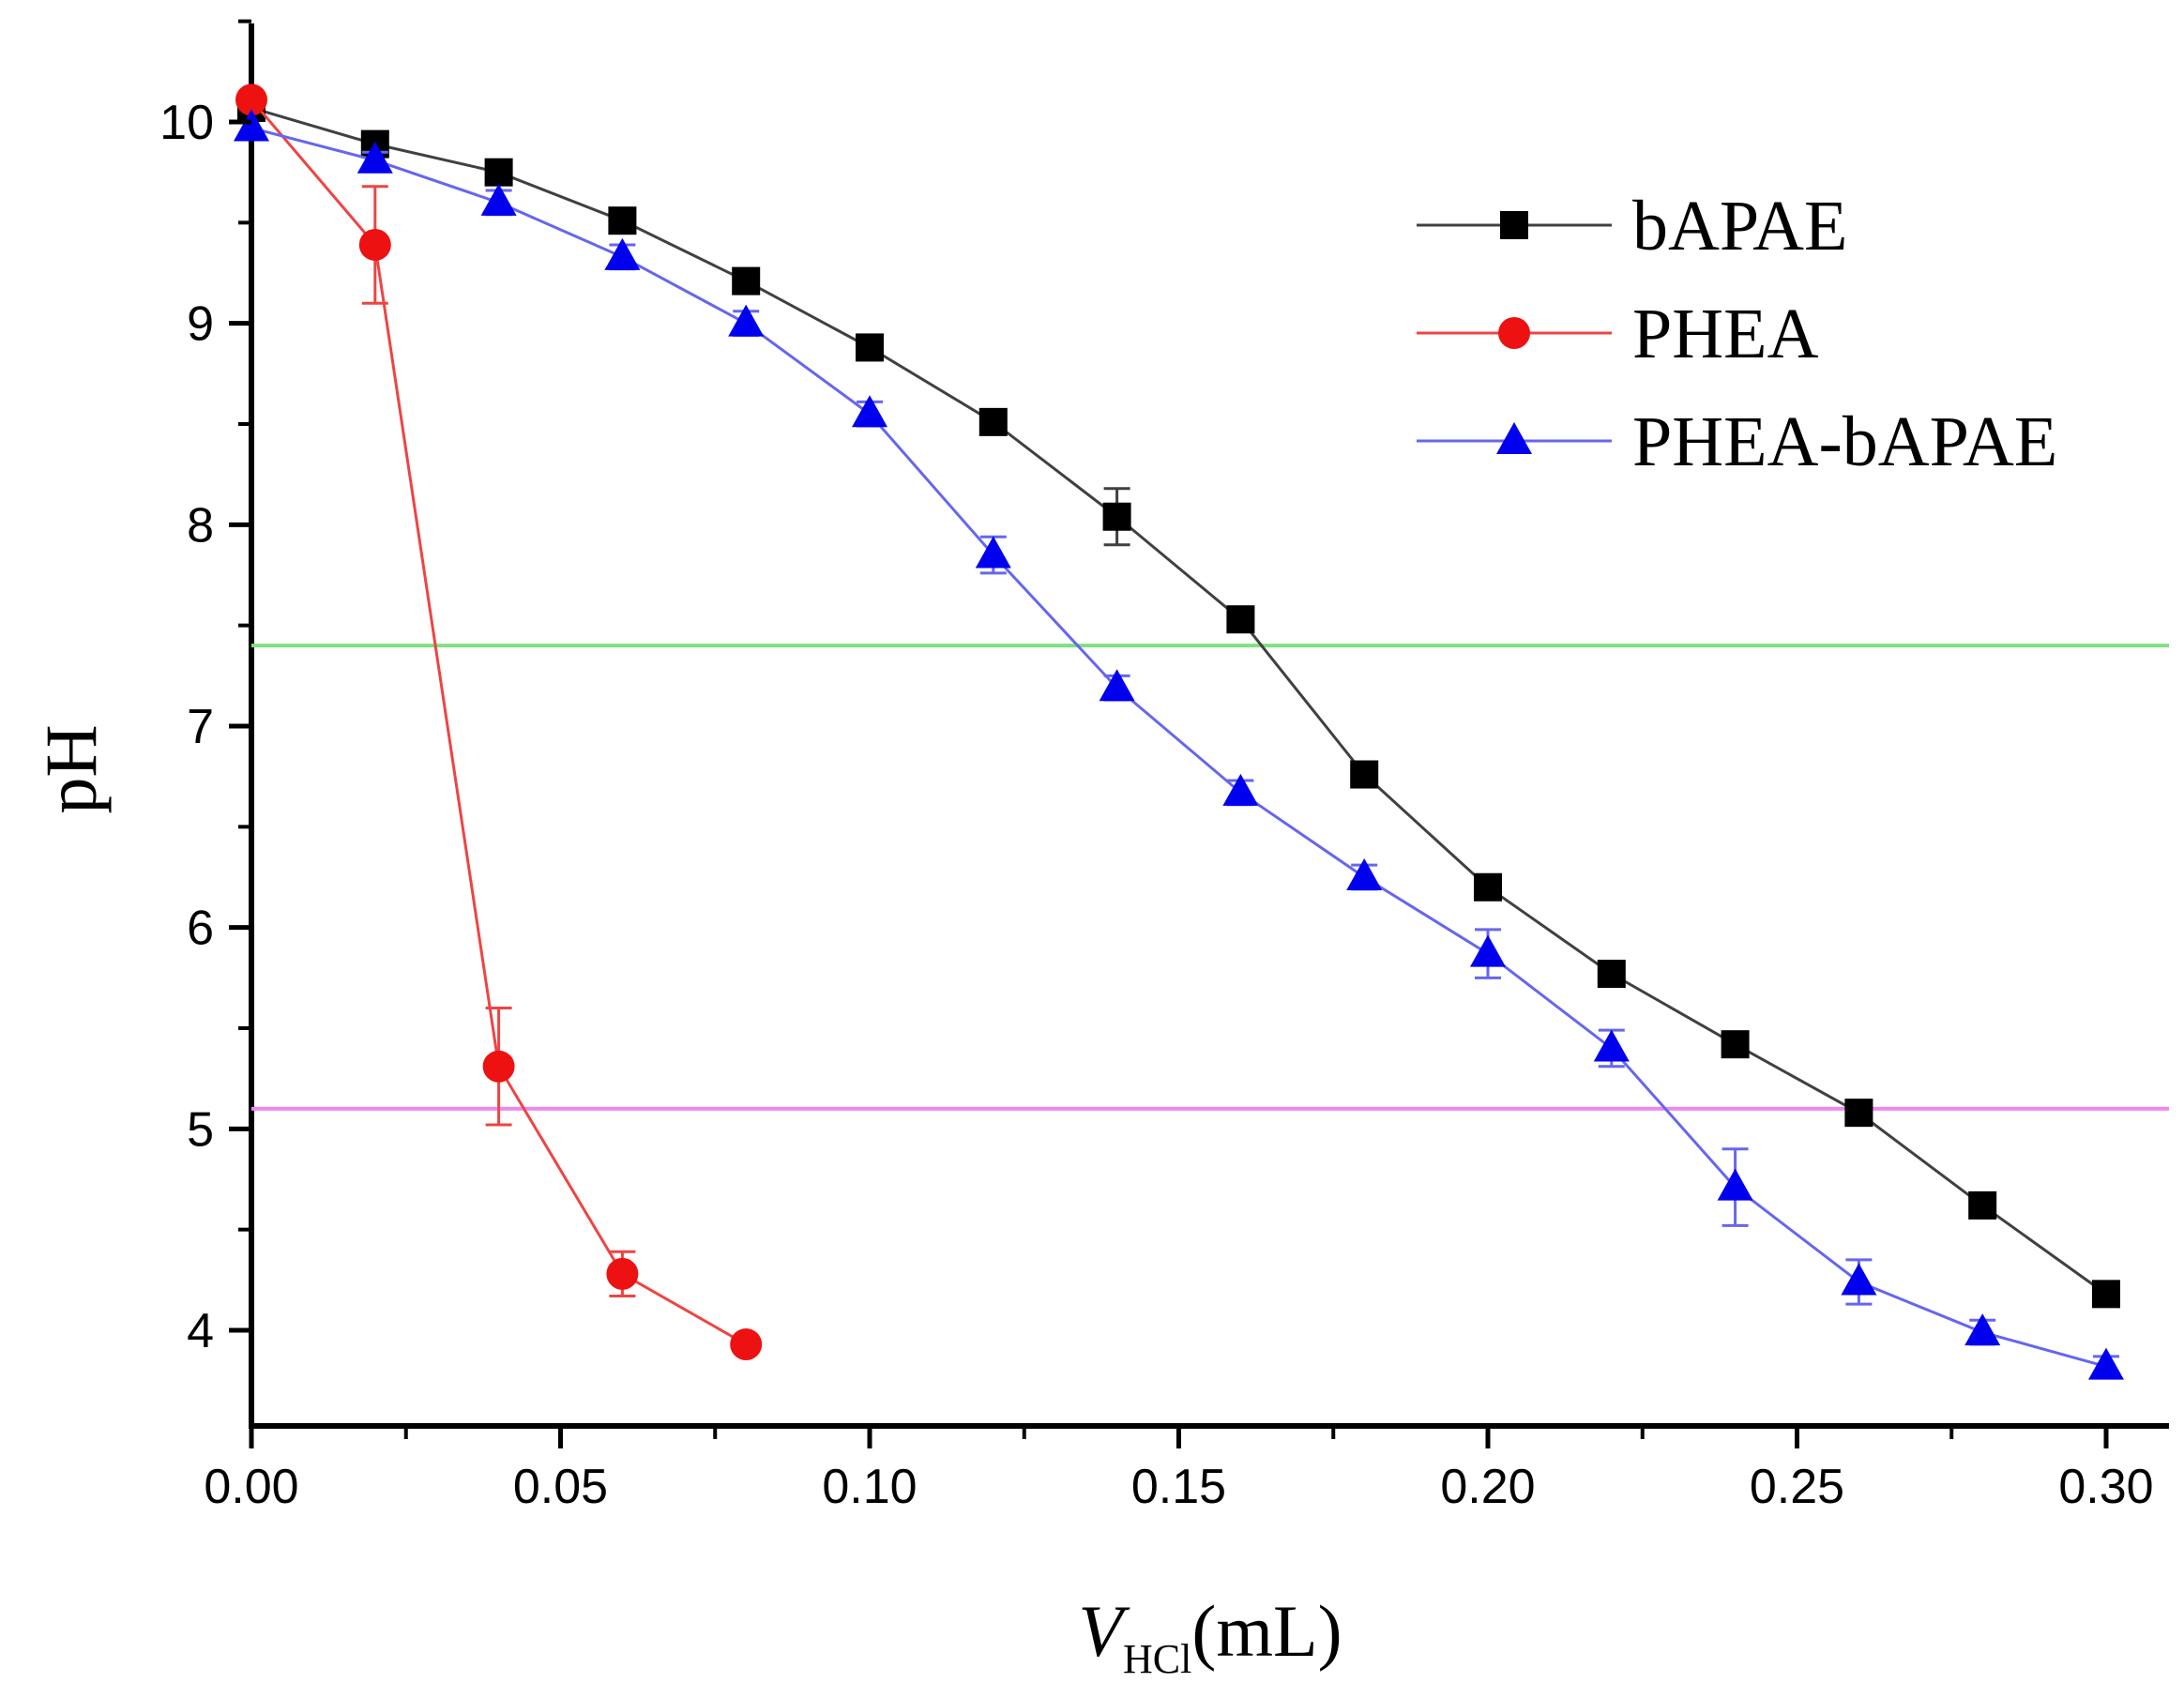  What do you see at coordinates (200, 1331) in the screenshot?
I see `y-tick-label: 4` at bounding box center [200, 1331].